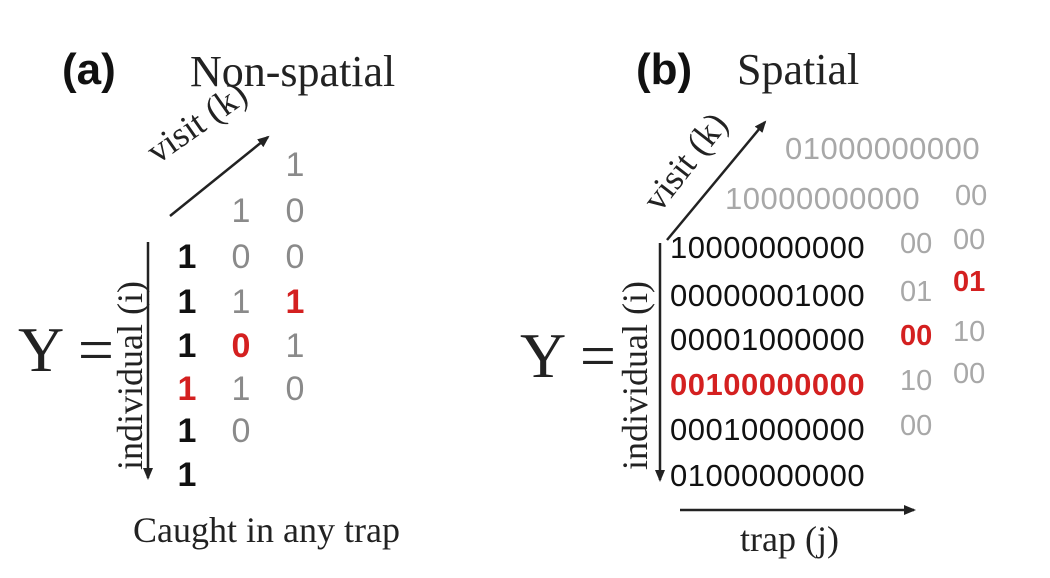  Describe the element at coordinates (768, 384) in the screenshot. I see `panel-b-row-main: 00100000000` at that location.